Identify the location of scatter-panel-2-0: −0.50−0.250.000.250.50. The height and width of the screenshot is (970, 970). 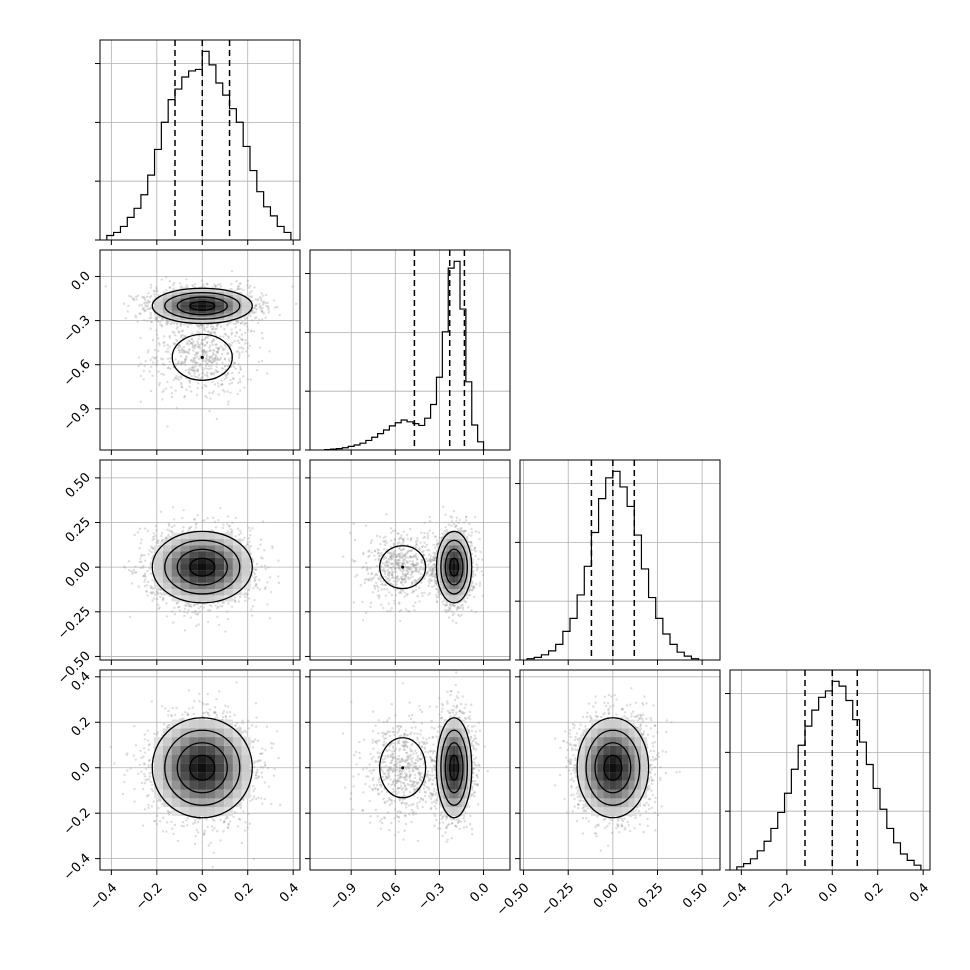
(178, 573).